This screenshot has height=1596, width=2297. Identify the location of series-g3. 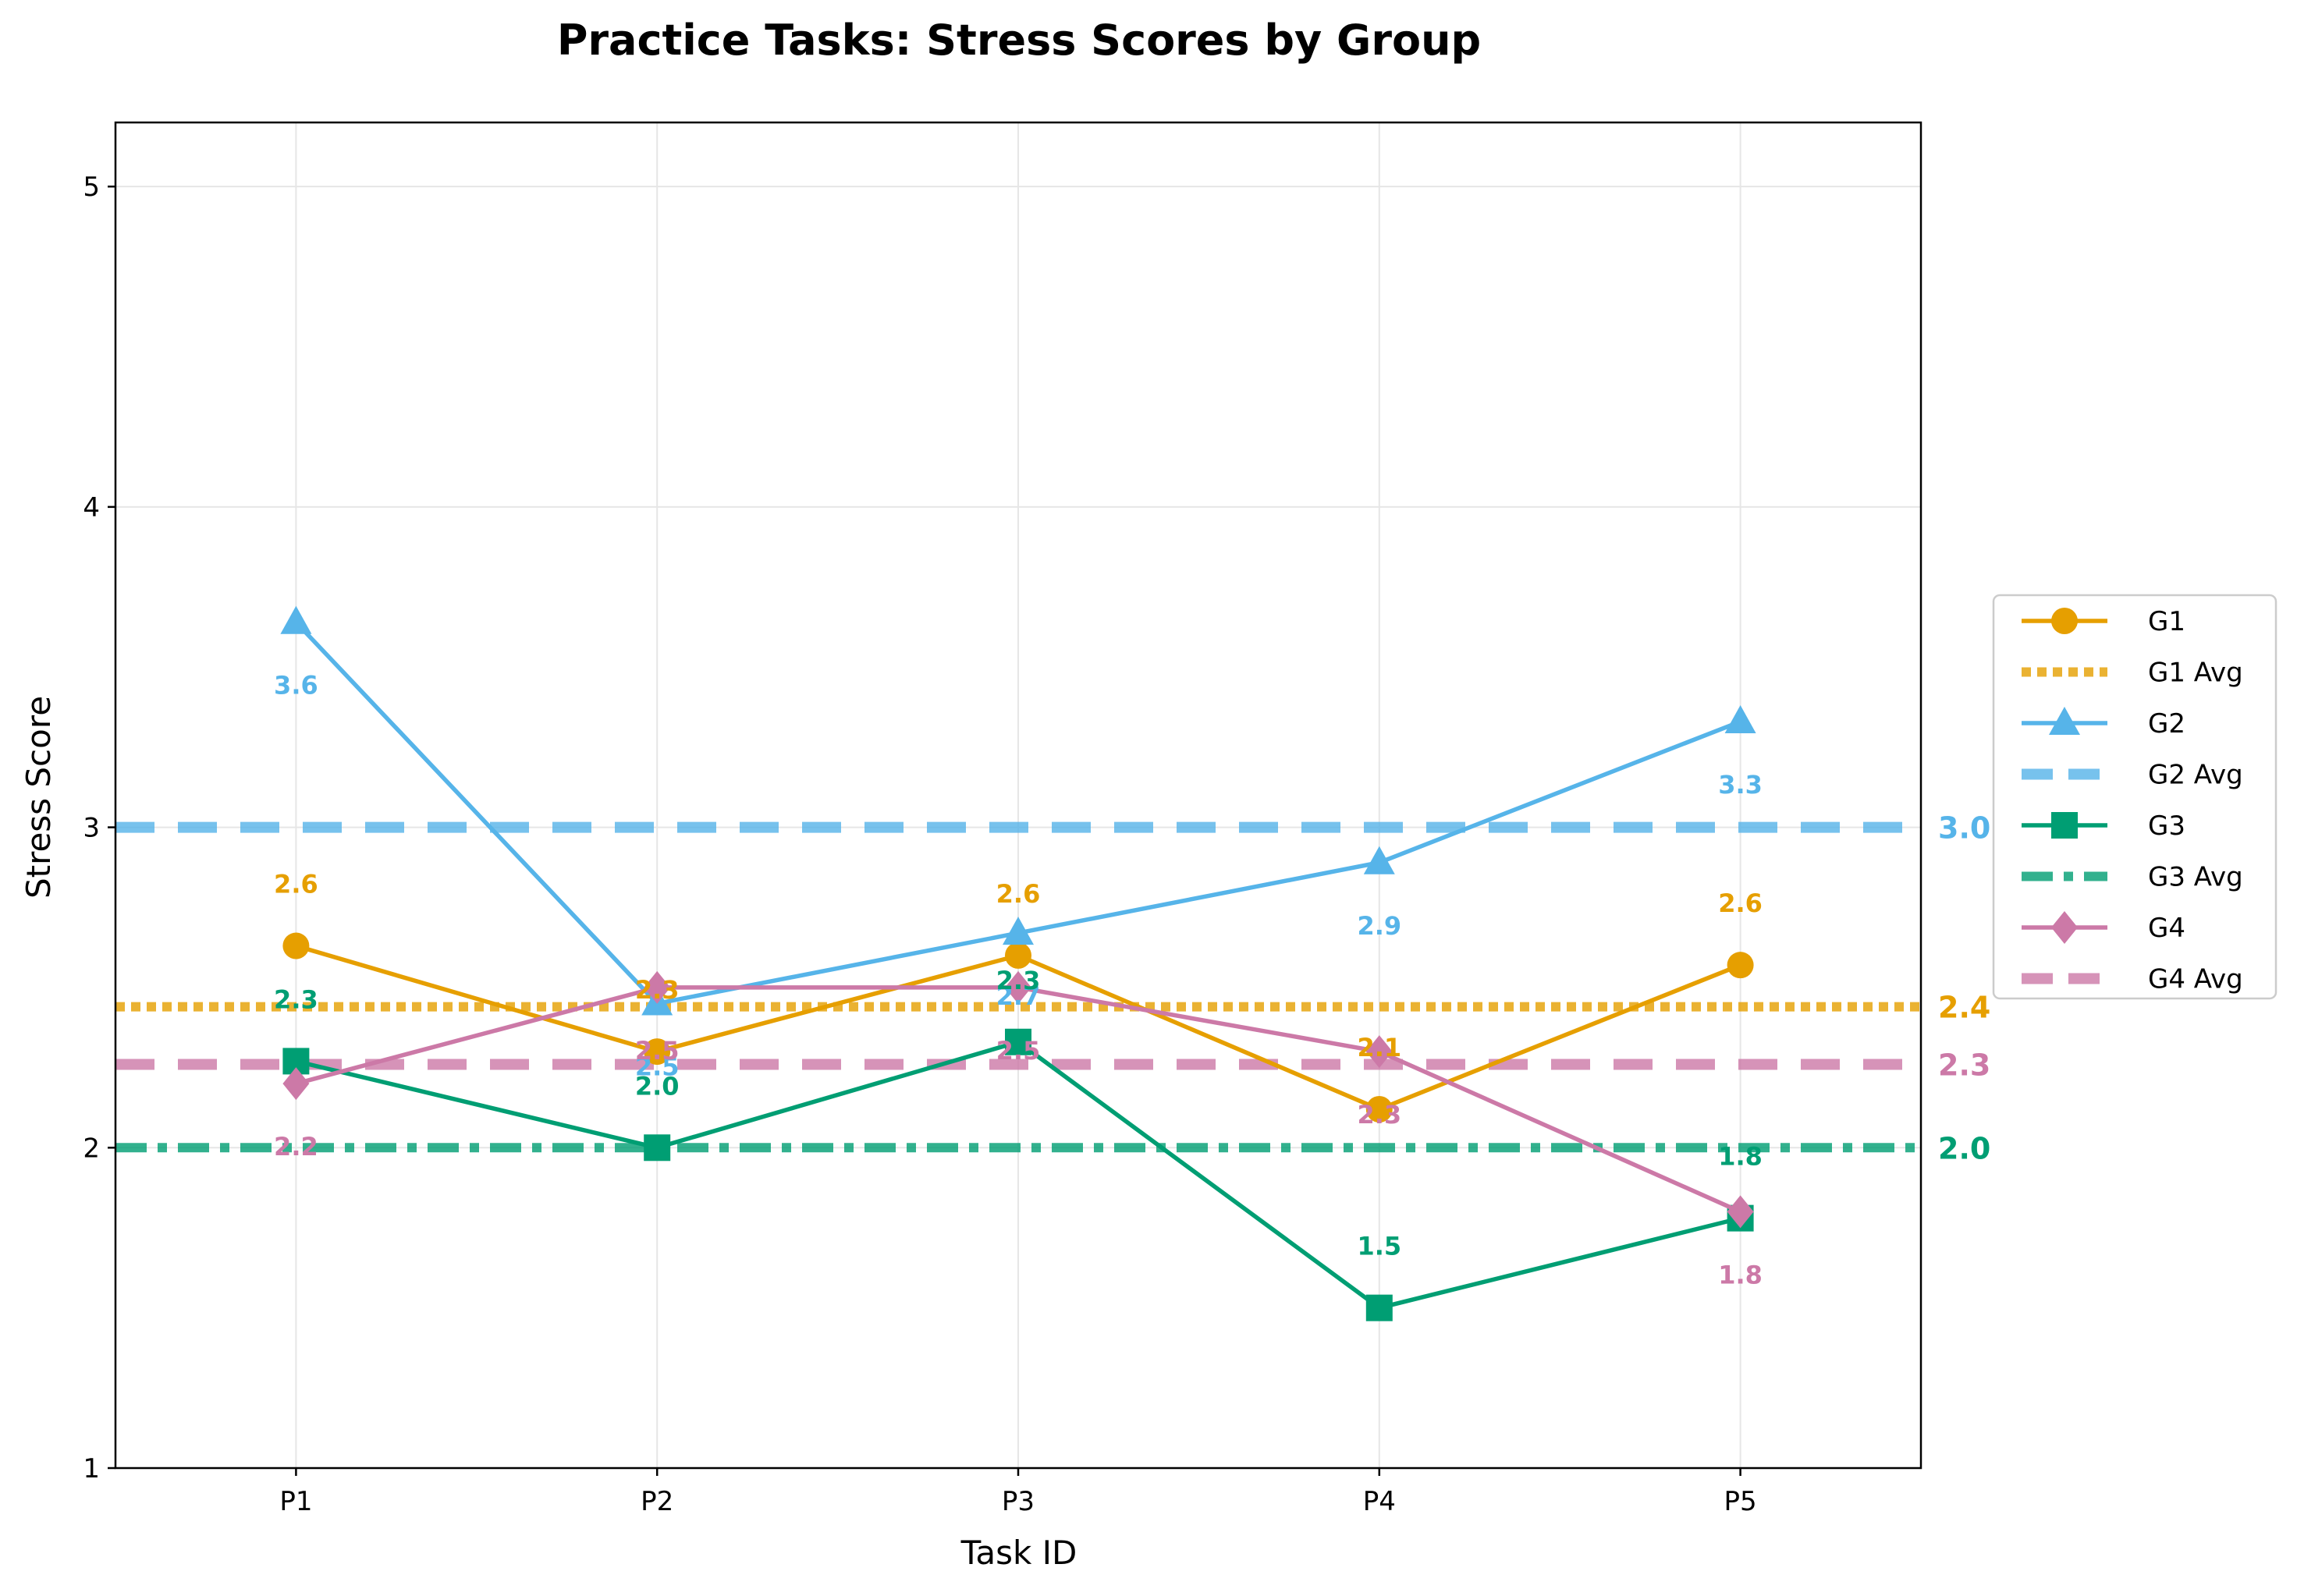
(1018, 1174).